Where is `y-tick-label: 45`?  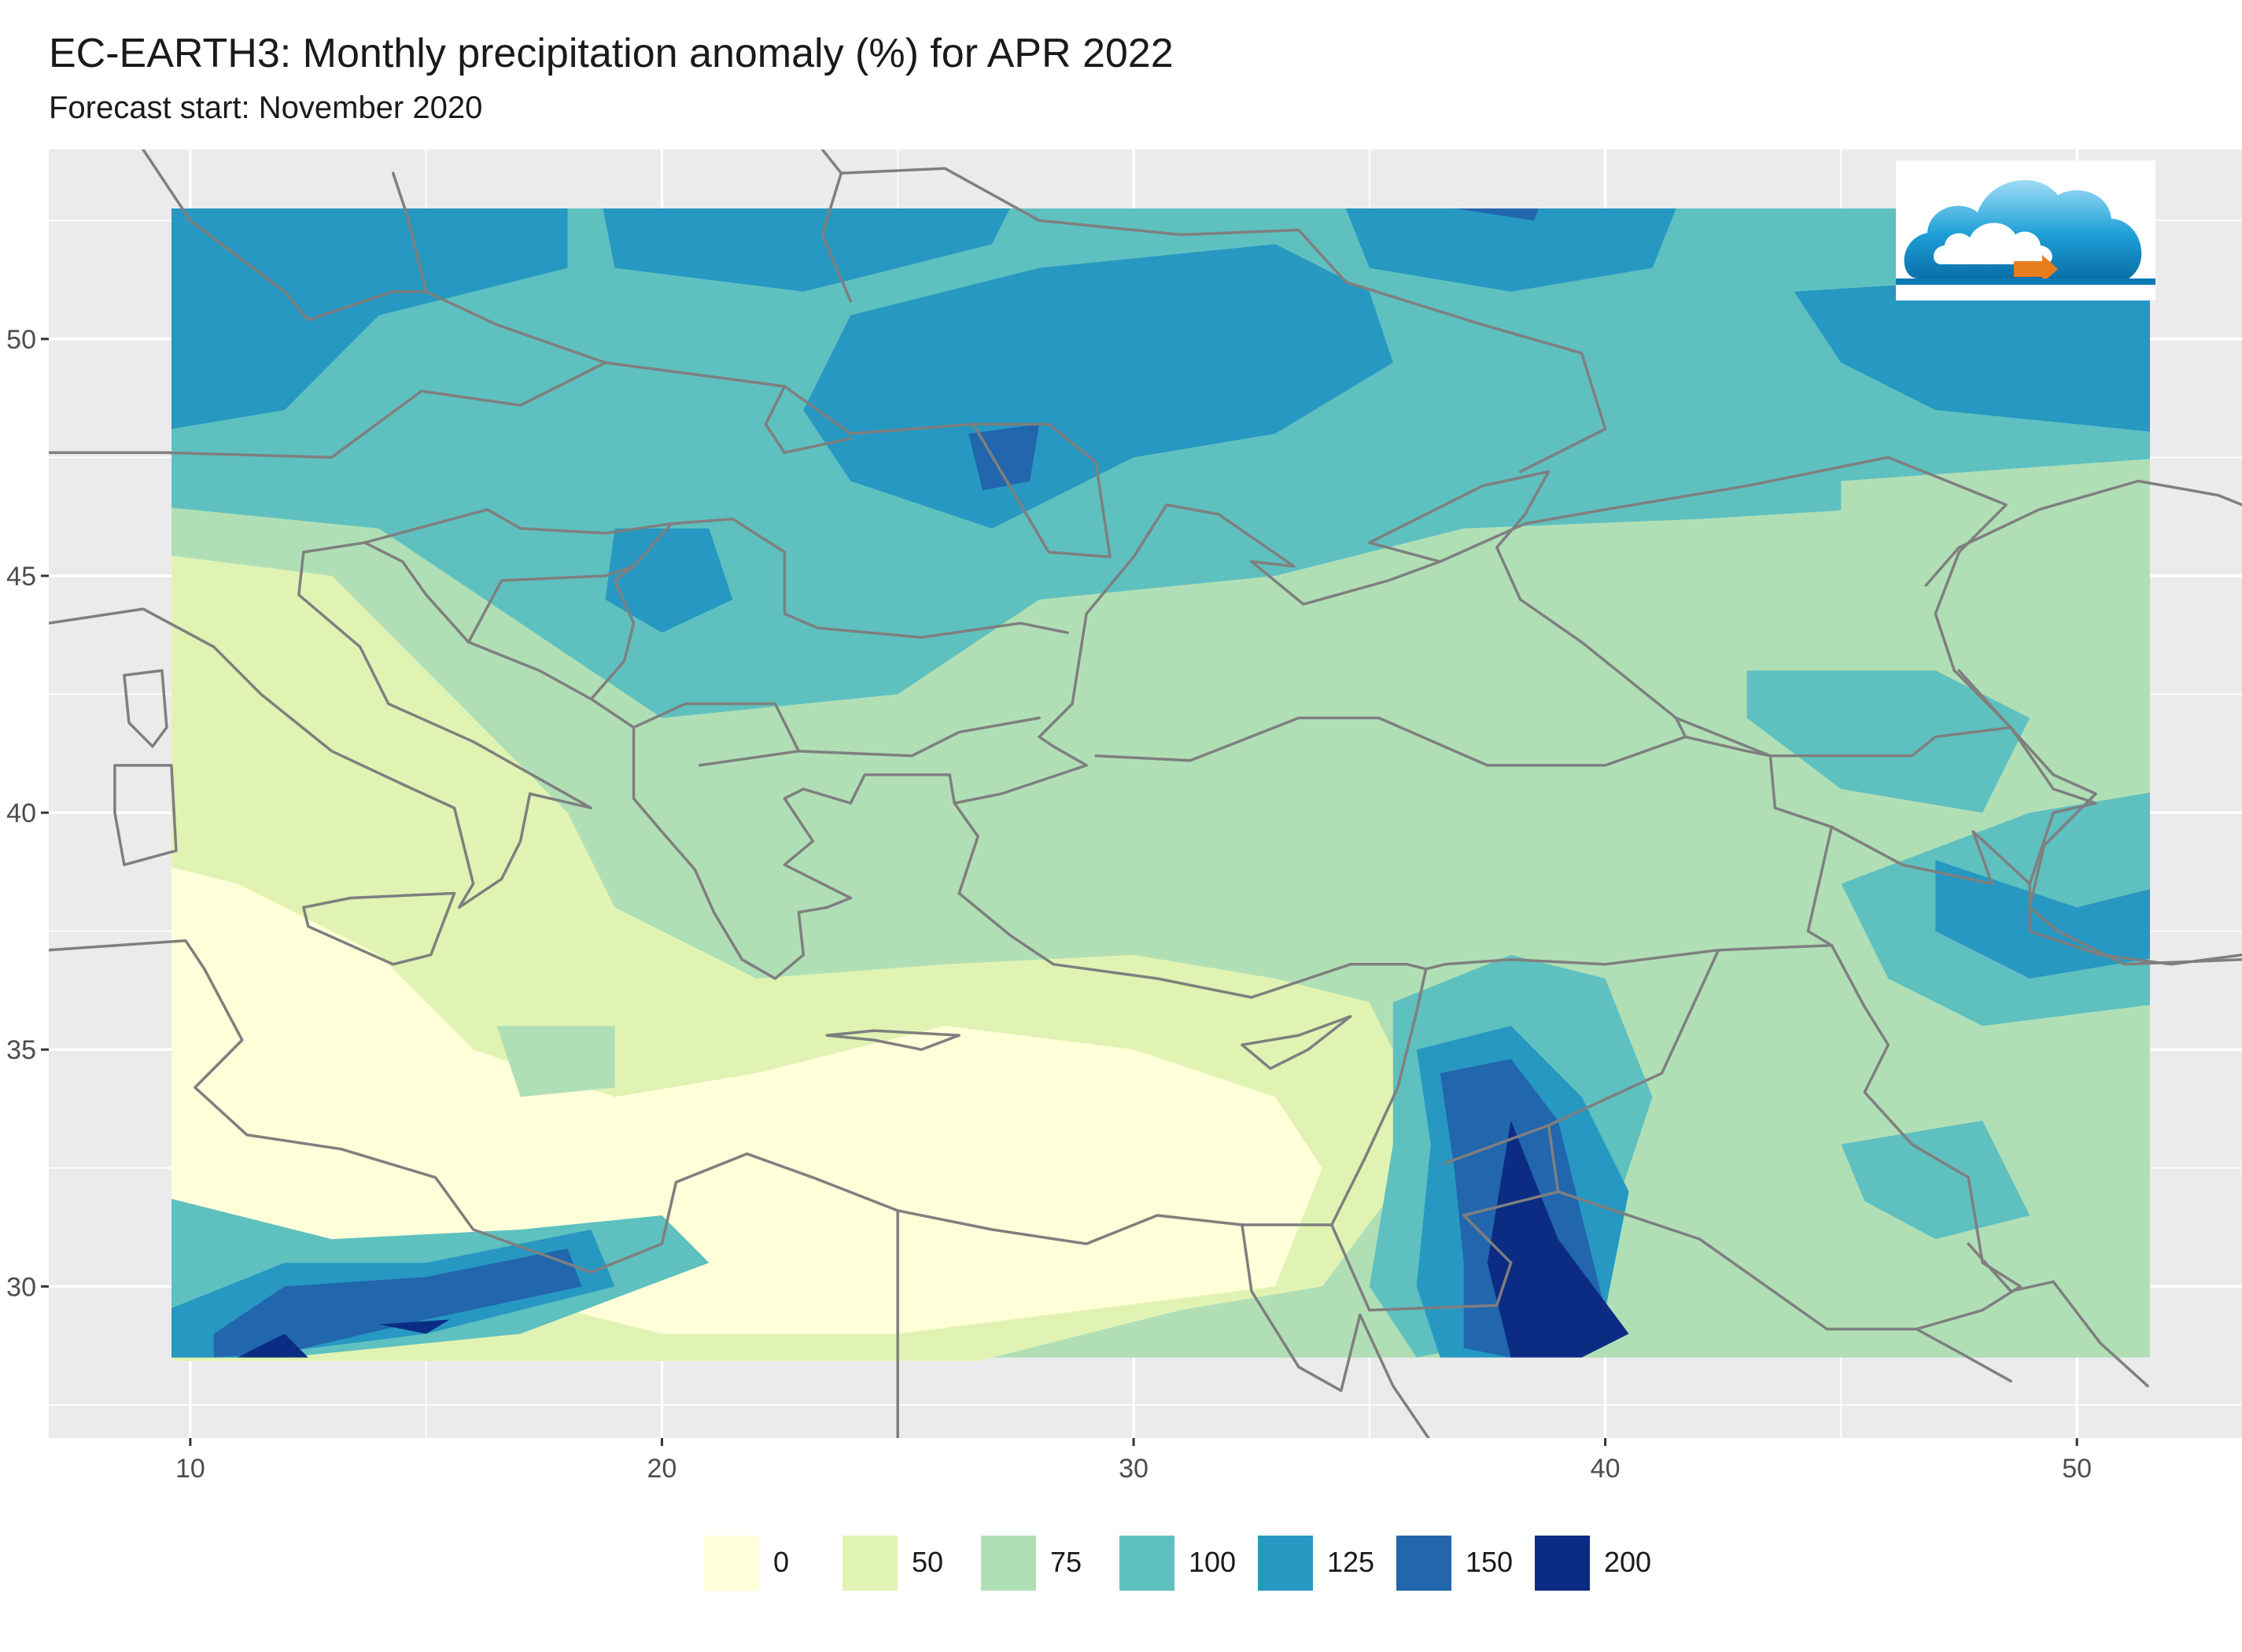 y-tick-label: 45 is located at coordinates (21, 577).